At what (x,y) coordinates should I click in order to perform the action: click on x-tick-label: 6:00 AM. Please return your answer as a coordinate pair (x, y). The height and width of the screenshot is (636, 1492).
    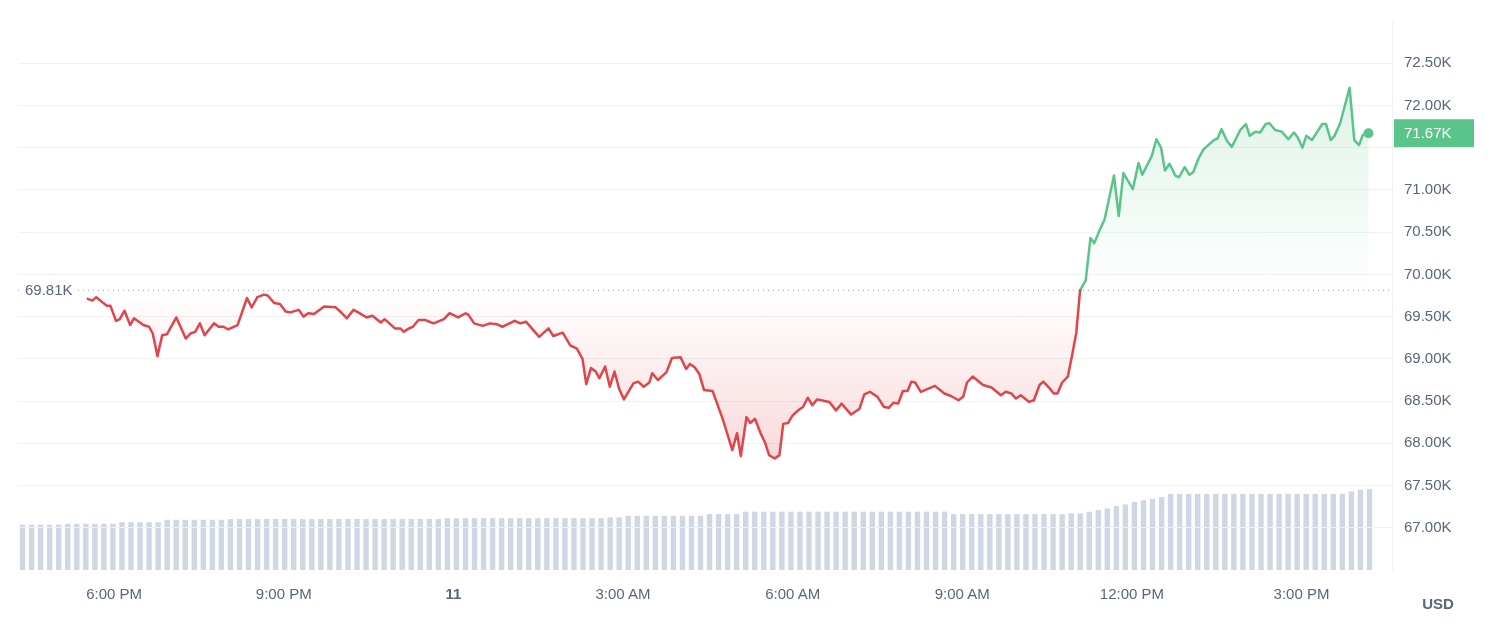
    Looking at the image, I should click on (793, 594).